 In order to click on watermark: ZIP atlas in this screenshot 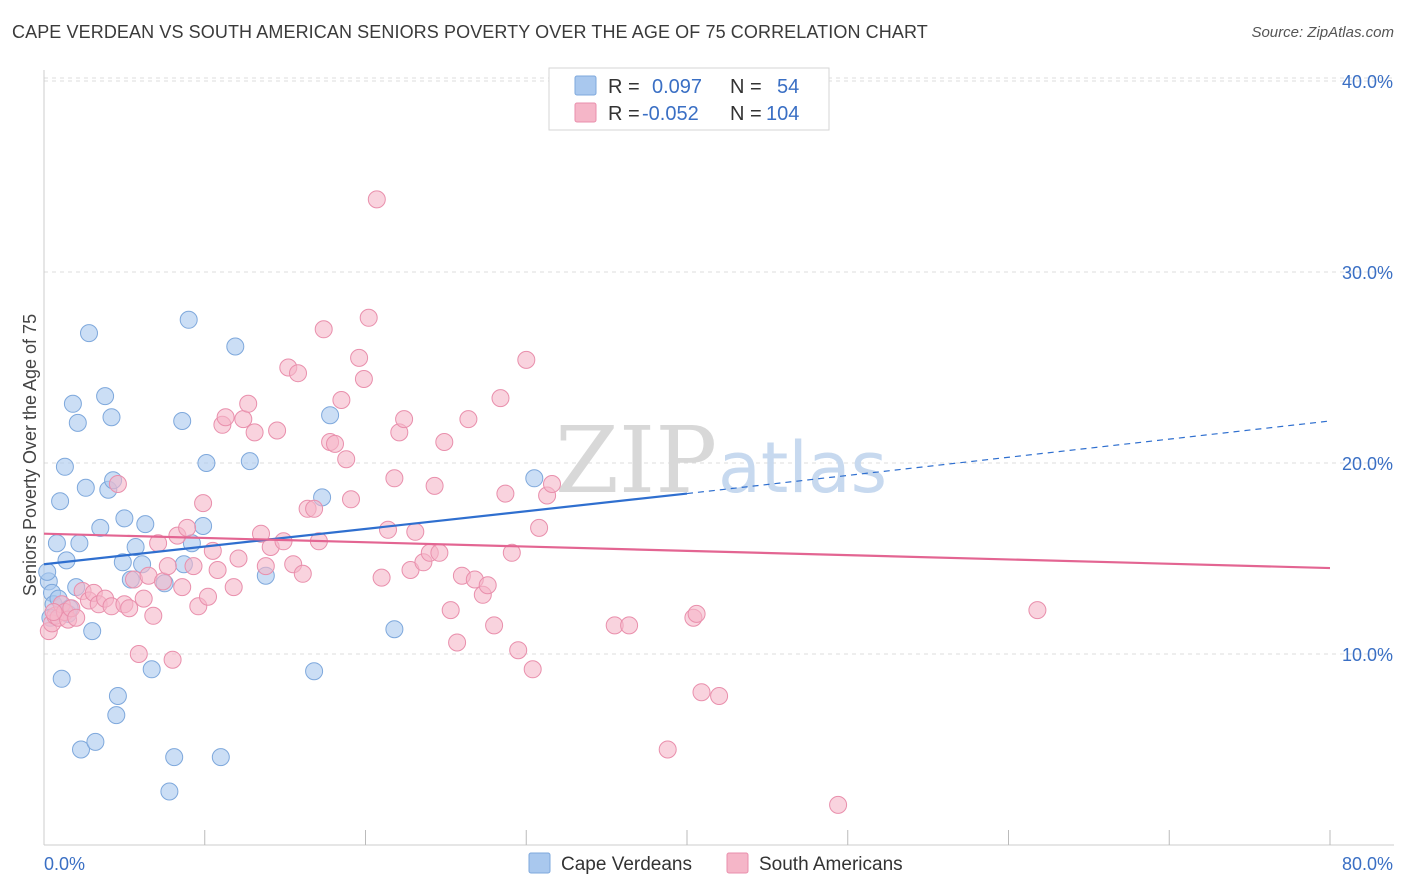, I will do `click(721, 460)`.